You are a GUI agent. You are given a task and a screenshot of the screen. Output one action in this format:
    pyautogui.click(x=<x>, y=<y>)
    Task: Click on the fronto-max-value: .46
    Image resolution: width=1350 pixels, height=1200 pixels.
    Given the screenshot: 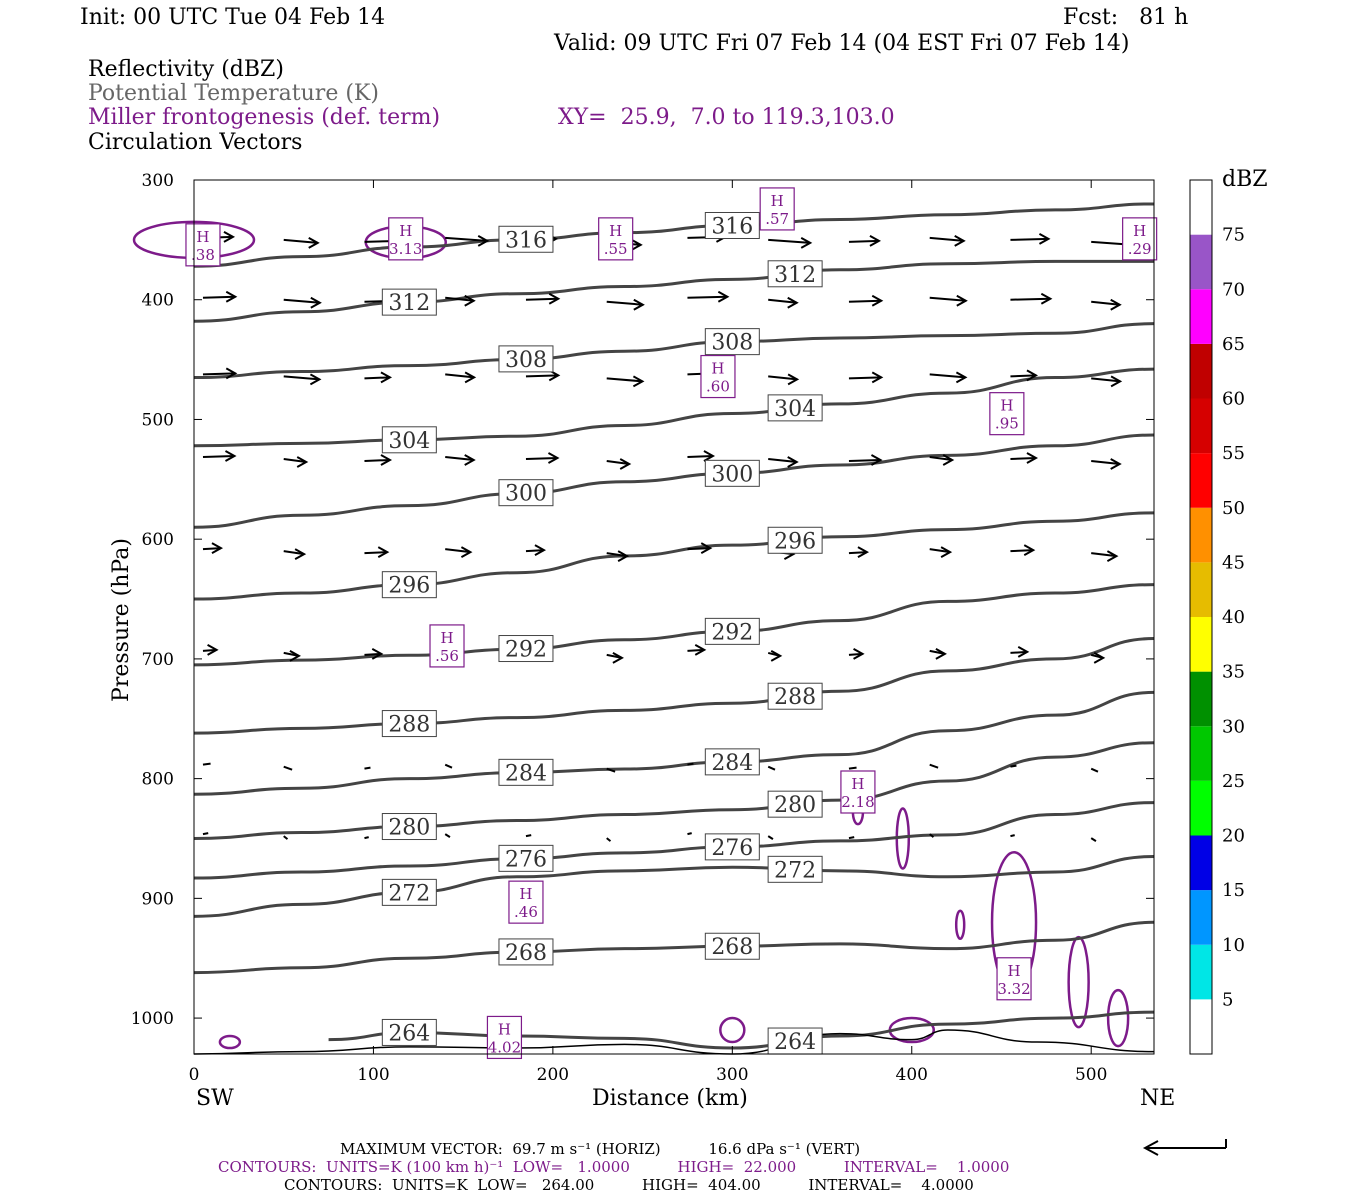 What is the action you would take?
    pyautogui.click(x=526, y=912)
    